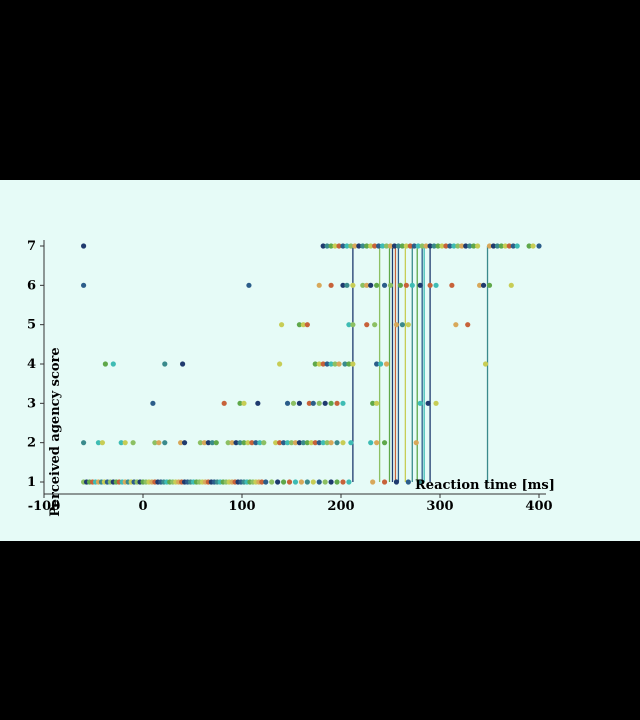 This screenshot has height=720, width=640. What do you see at coordinates (31, 285) in the screenshot?
I see `y-tick-label: 6` at bounding box center [31, 285].